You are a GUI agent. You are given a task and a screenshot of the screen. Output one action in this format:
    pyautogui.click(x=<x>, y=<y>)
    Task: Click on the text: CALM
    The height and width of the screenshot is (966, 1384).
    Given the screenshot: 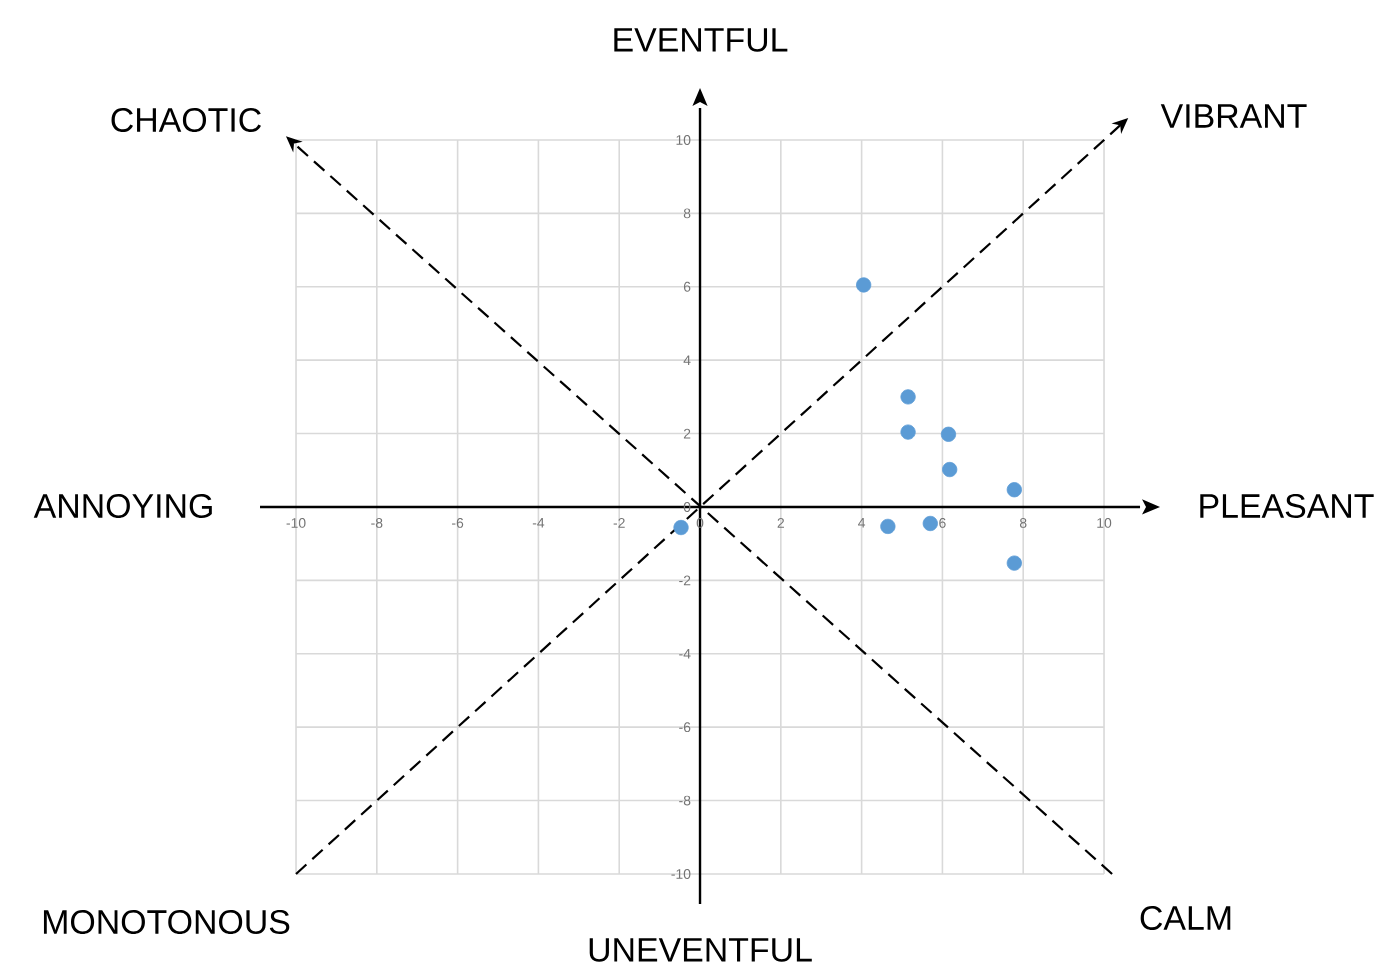 What is the action you would take?
    pyautogui.click(x=1185, y=917)
    